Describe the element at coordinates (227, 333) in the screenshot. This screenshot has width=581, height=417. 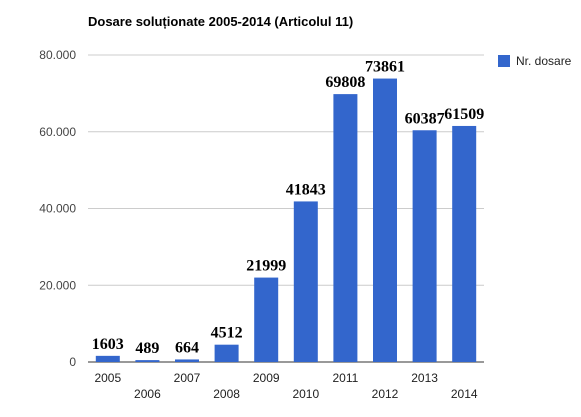
I see `data-label: 4512` at that location.